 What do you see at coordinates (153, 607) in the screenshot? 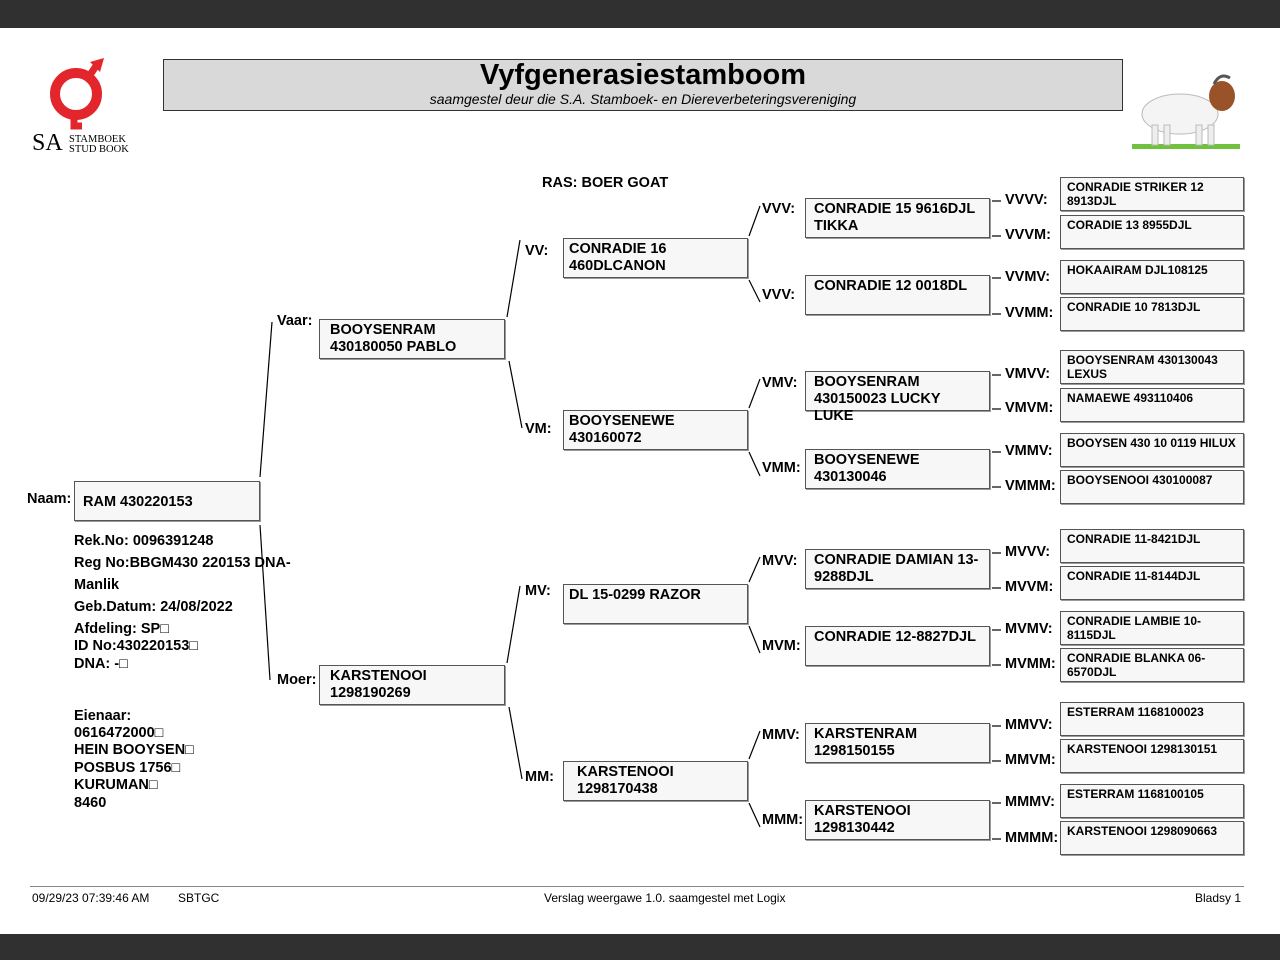
I see `birth-date: Geb.Datum: 24/08/2022` at bounding box center [153, 607].